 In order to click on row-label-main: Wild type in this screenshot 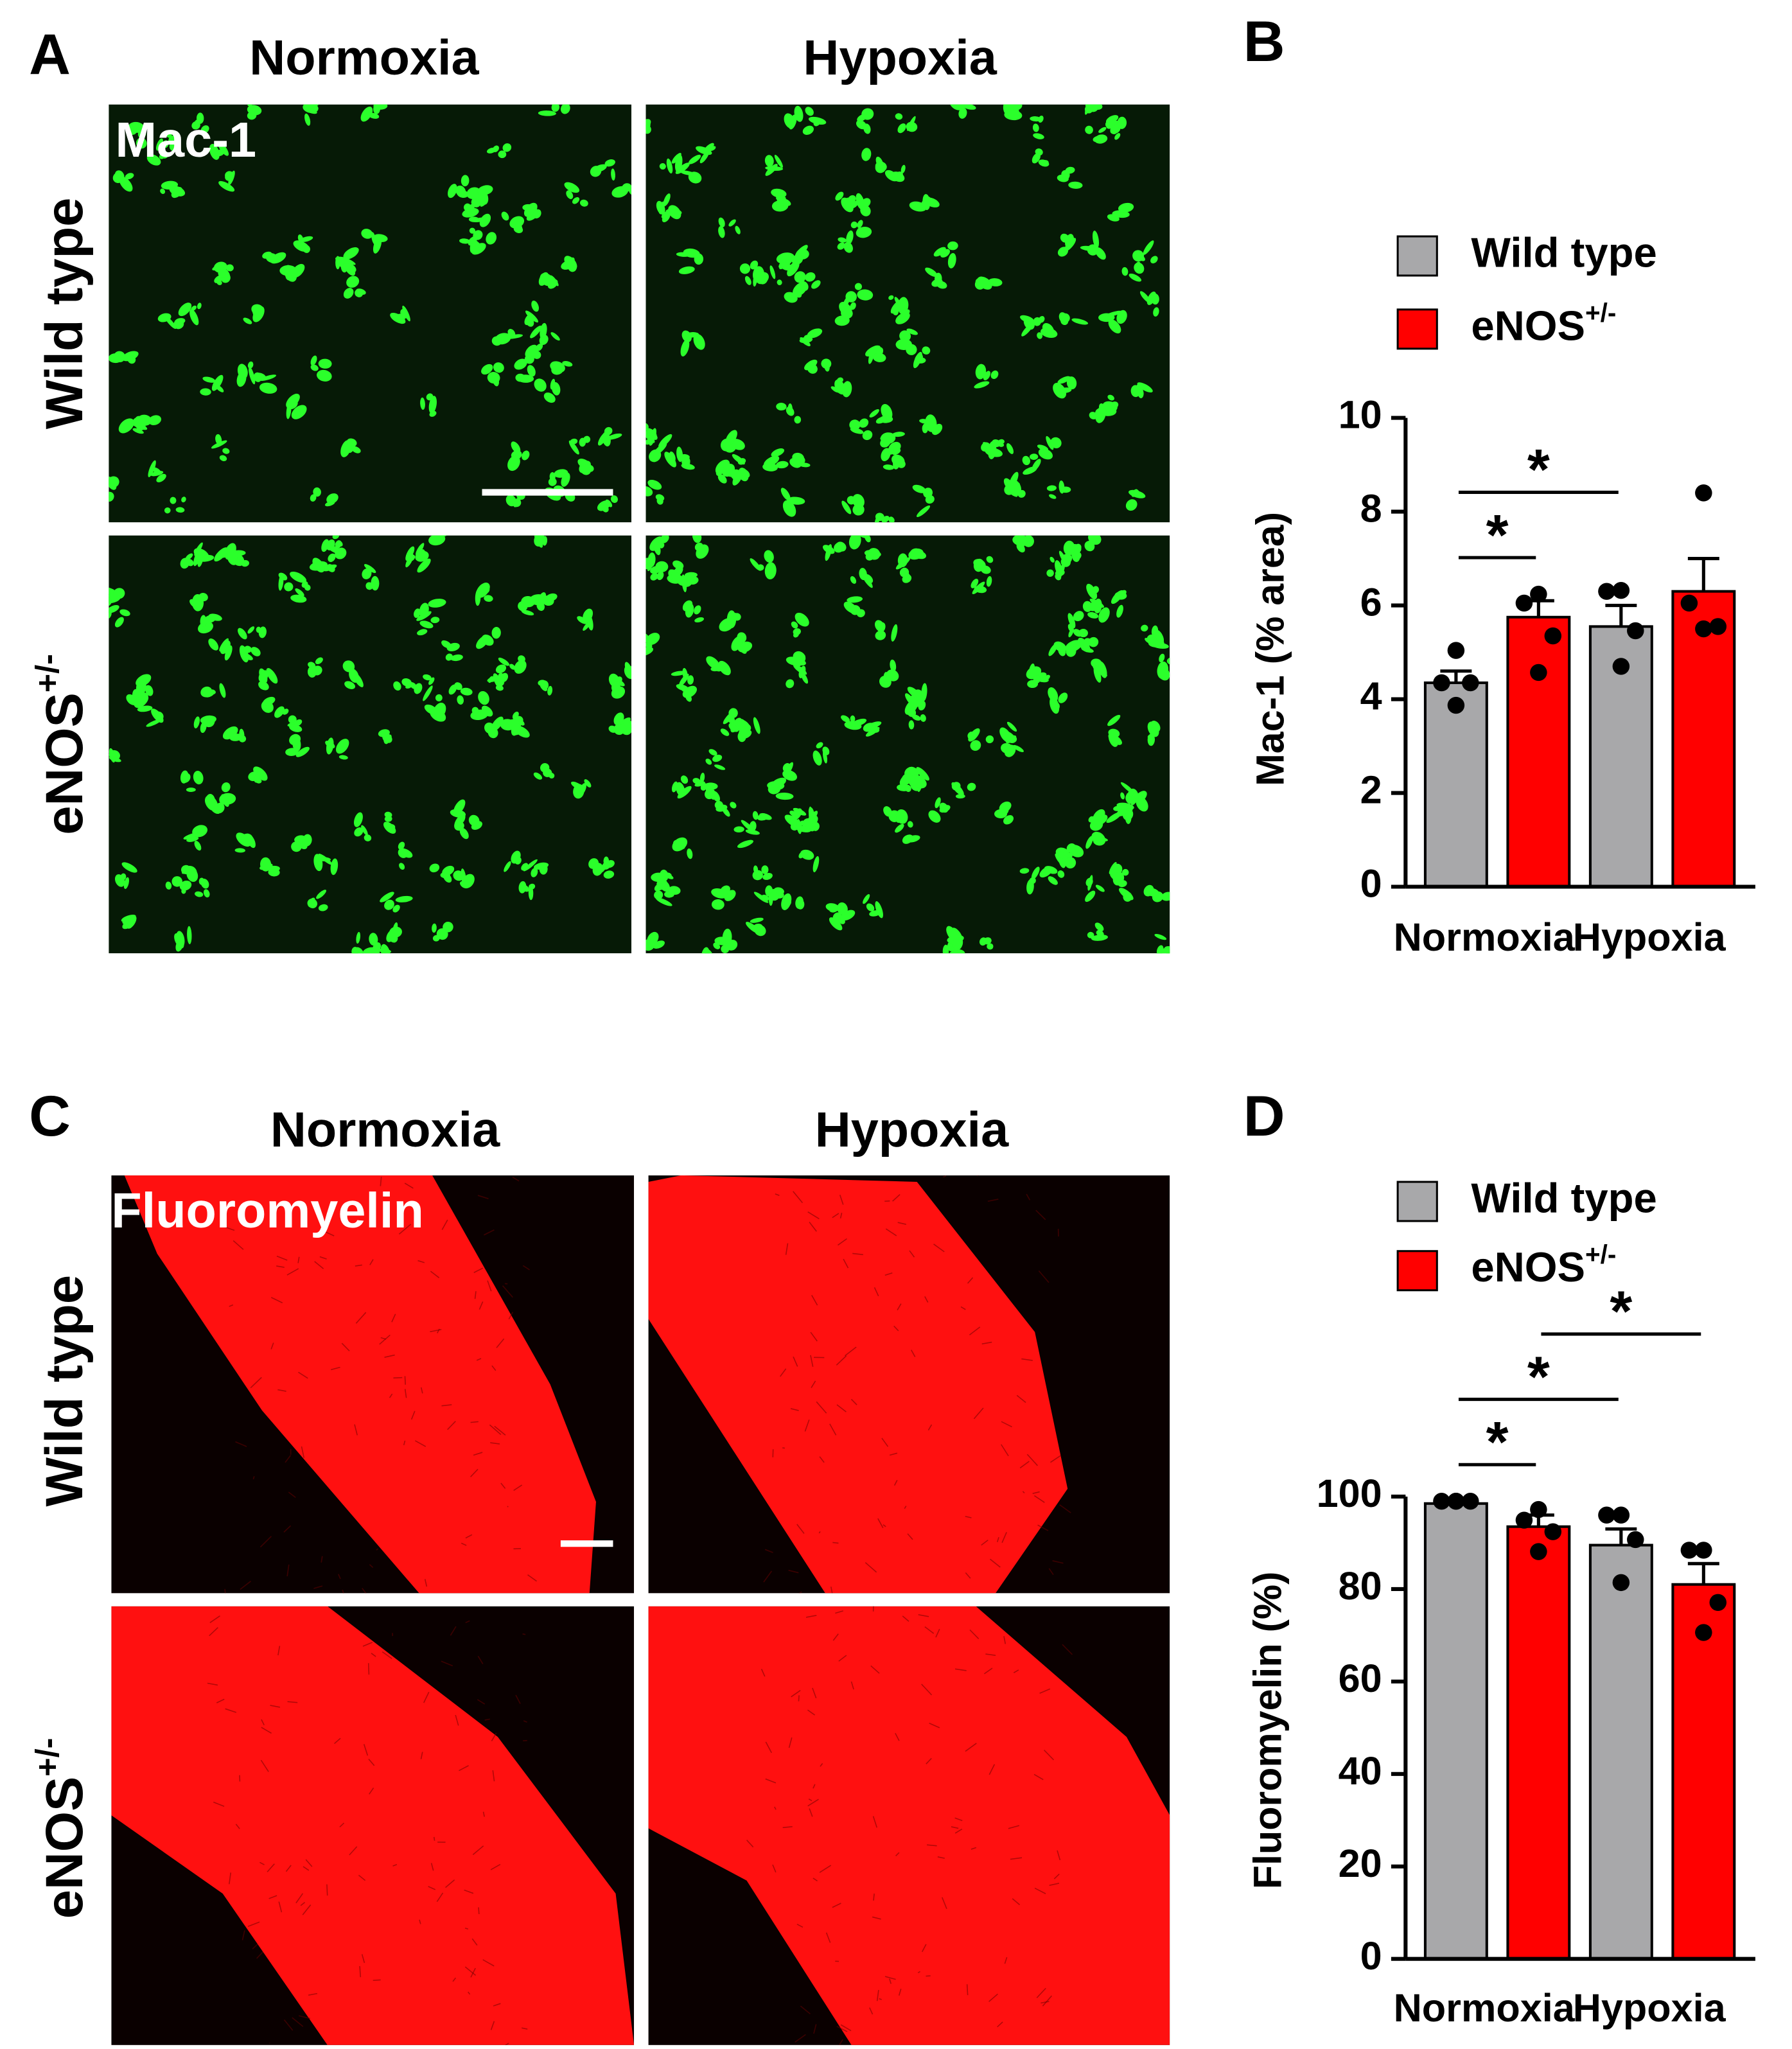, I will do `click(64, 1391)`.